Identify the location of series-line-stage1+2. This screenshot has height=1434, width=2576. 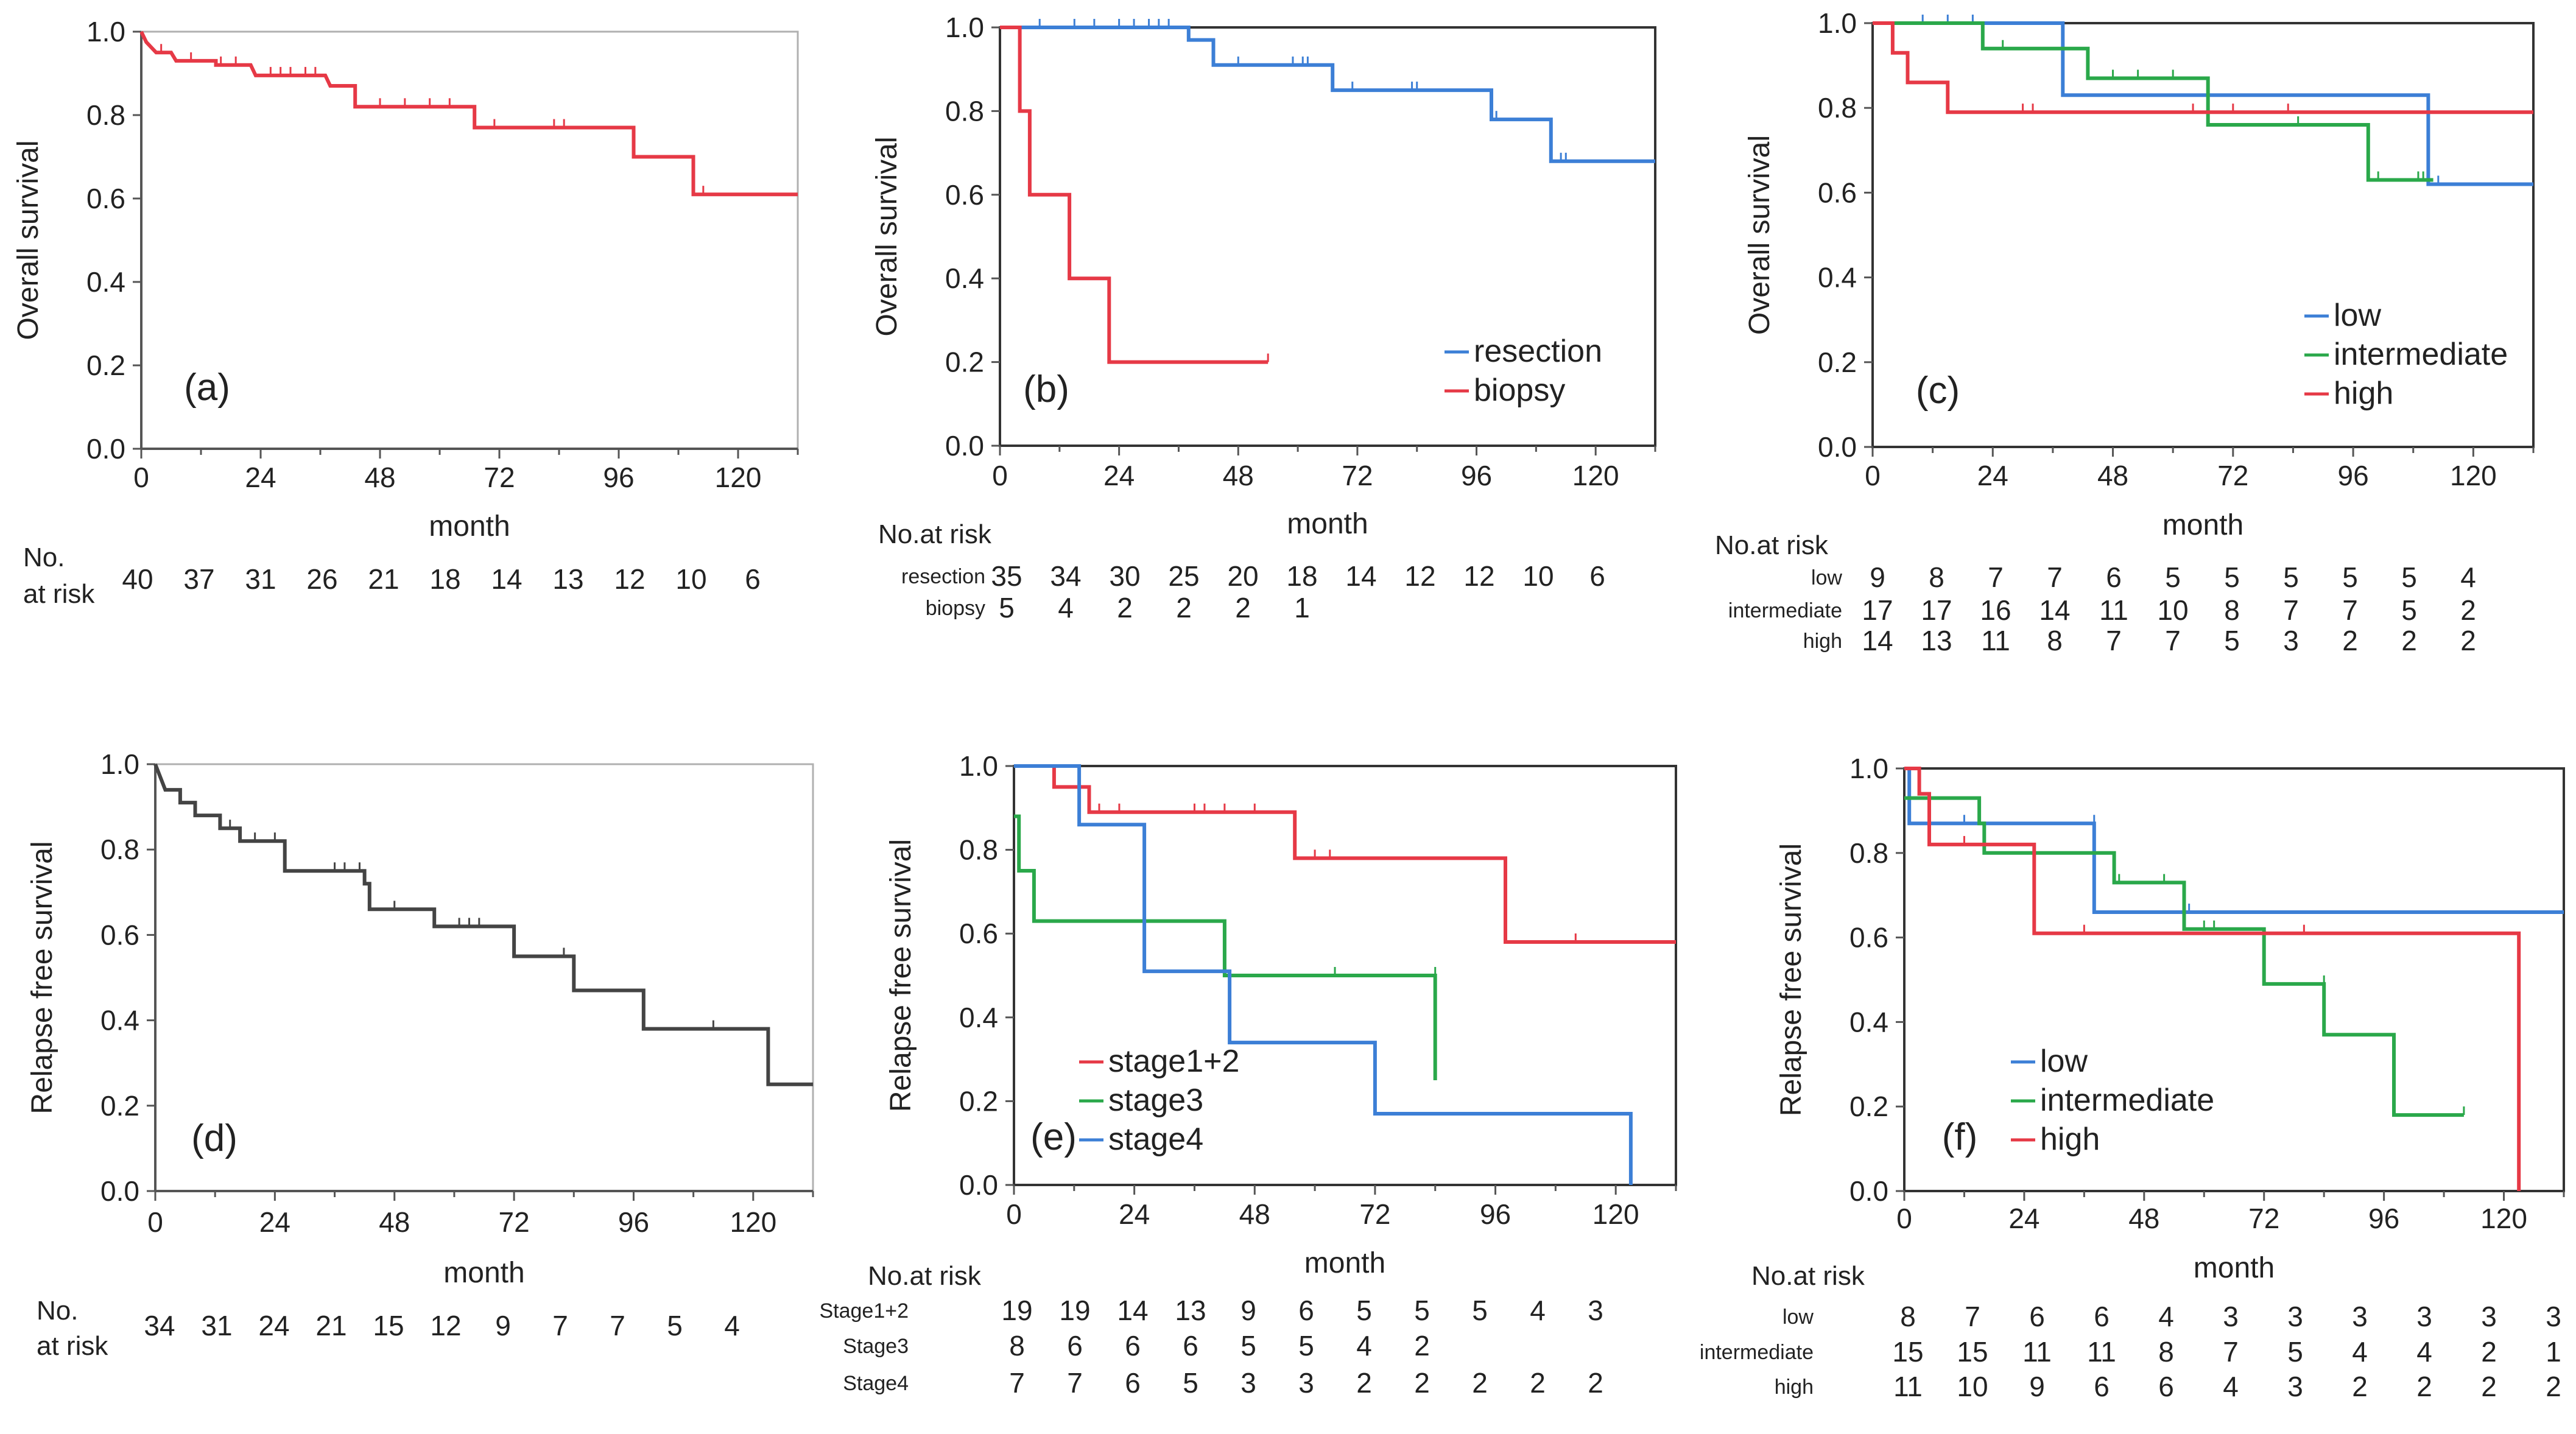
(1345, 854).